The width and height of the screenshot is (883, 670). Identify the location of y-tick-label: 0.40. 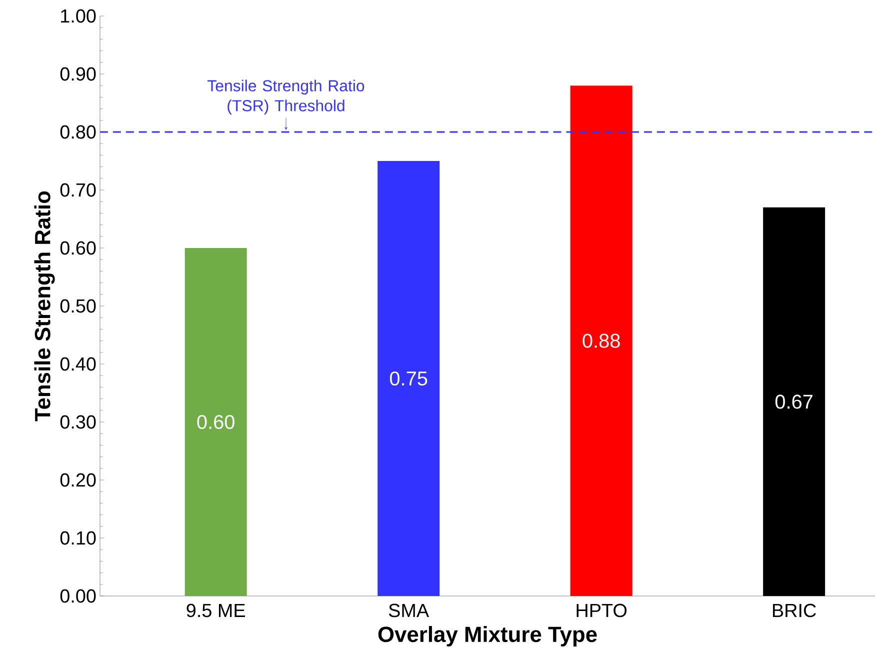
(78, 364).